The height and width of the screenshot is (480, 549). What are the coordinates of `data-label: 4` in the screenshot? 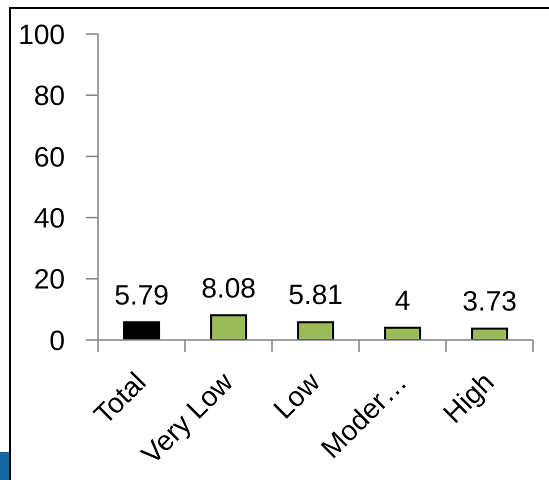 It's located at (402, 300).